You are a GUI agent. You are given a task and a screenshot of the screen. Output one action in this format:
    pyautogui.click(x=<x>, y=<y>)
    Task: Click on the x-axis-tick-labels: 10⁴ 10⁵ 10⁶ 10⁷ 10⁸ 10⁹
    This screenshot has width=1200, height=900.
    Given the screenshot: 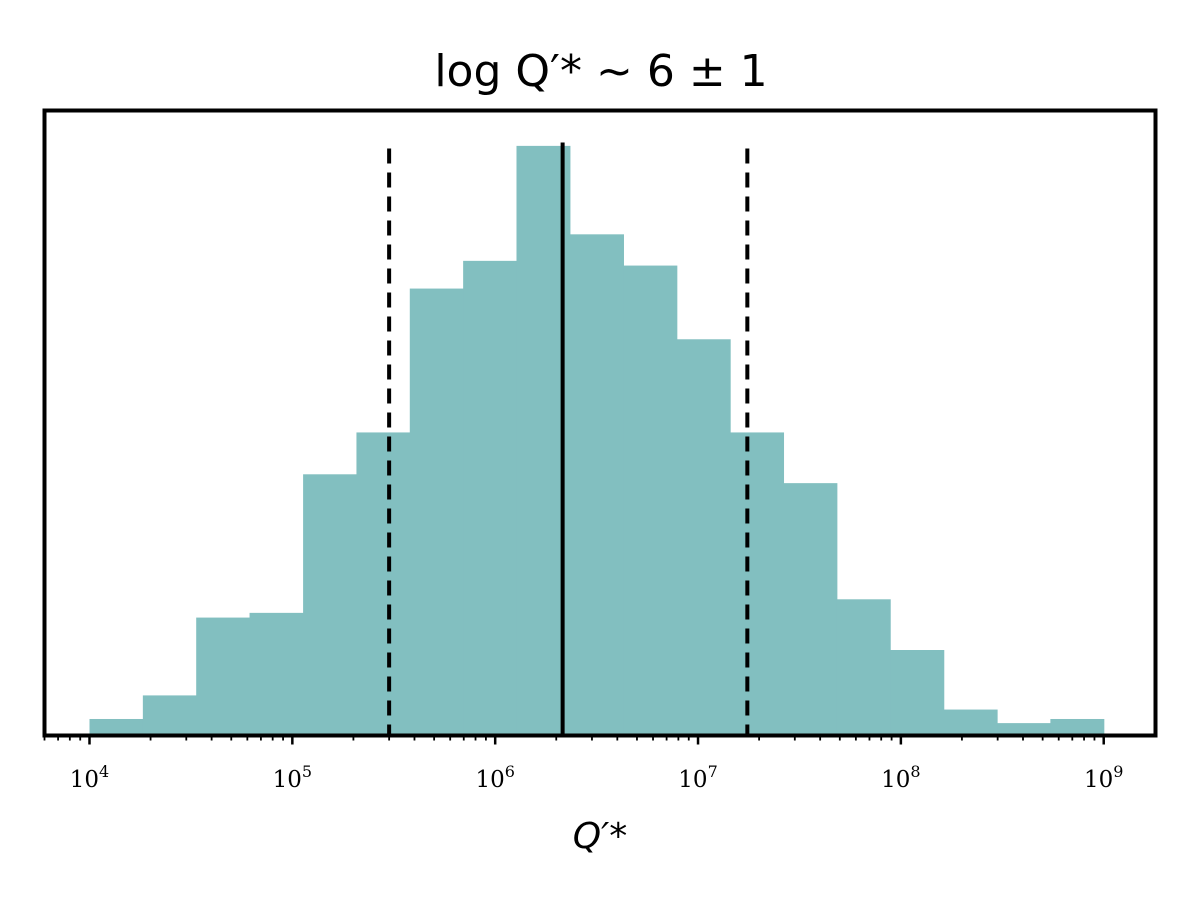 What is the action you would take?
    pyautogui.click(x=597, y=777)
    